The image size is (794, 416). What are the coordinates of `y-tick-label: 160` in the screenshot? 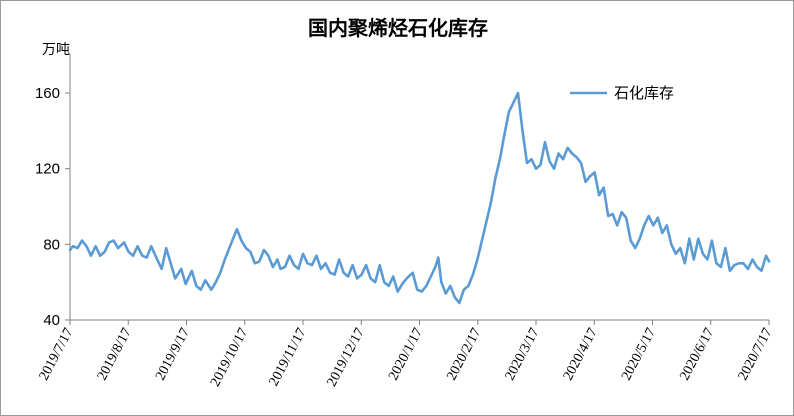 It's located at (47, 93).